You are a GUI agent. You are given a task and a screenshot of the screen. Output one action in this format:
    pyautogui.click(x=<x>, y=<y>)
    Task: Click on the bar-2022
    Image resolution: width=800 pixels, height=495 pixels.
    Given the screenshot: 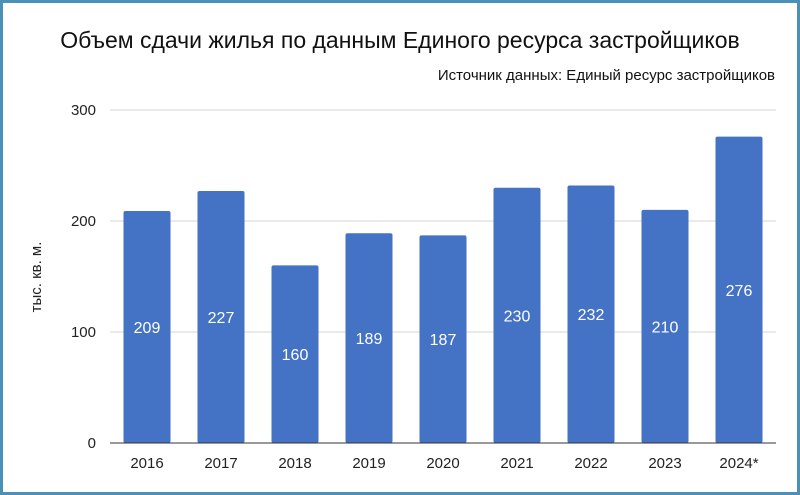 What is the action you would take?
    pyautogui.click(x=591, y=314)
    